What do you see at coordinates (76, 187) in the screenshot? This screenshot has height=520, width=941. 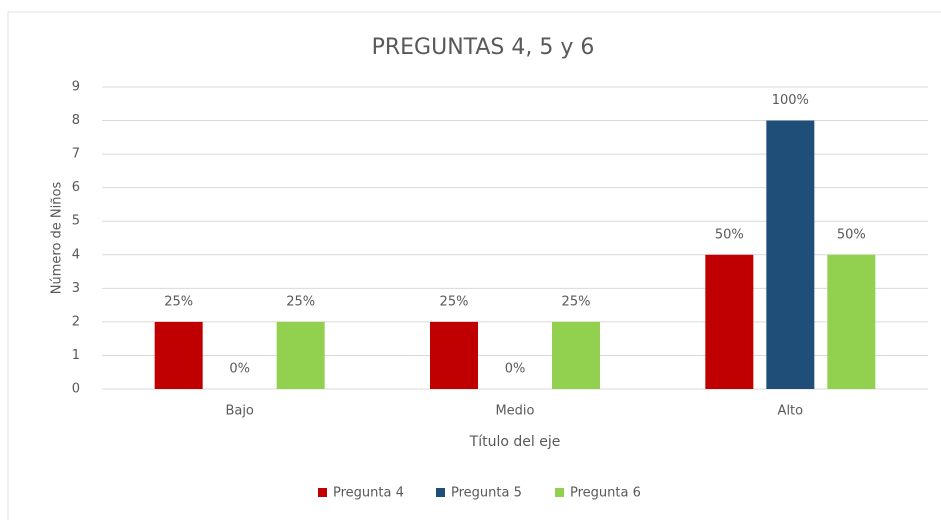 I see `y-tick-label: 6` at bounding box center [76, 187].